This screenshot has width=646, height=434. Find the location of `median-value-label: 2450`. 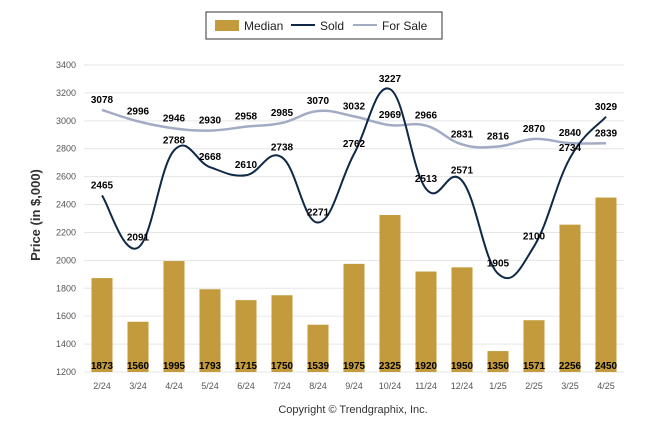

median-value-label: 2450 is located at coordinates (606, 366).